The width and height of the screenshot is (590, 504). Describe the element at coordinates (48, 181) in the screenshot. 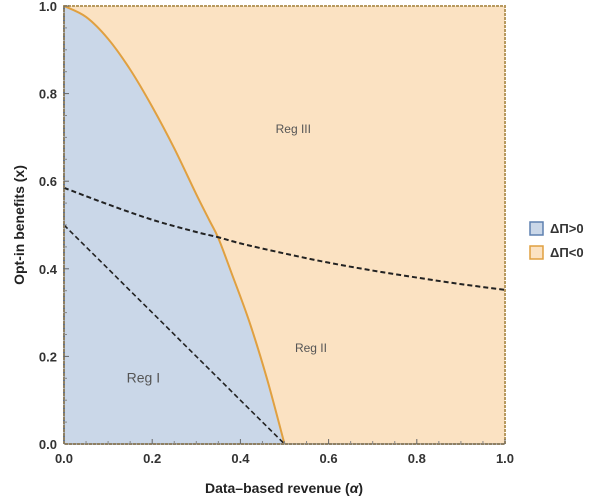

I see `y-tick-label: 0.6` at that location.